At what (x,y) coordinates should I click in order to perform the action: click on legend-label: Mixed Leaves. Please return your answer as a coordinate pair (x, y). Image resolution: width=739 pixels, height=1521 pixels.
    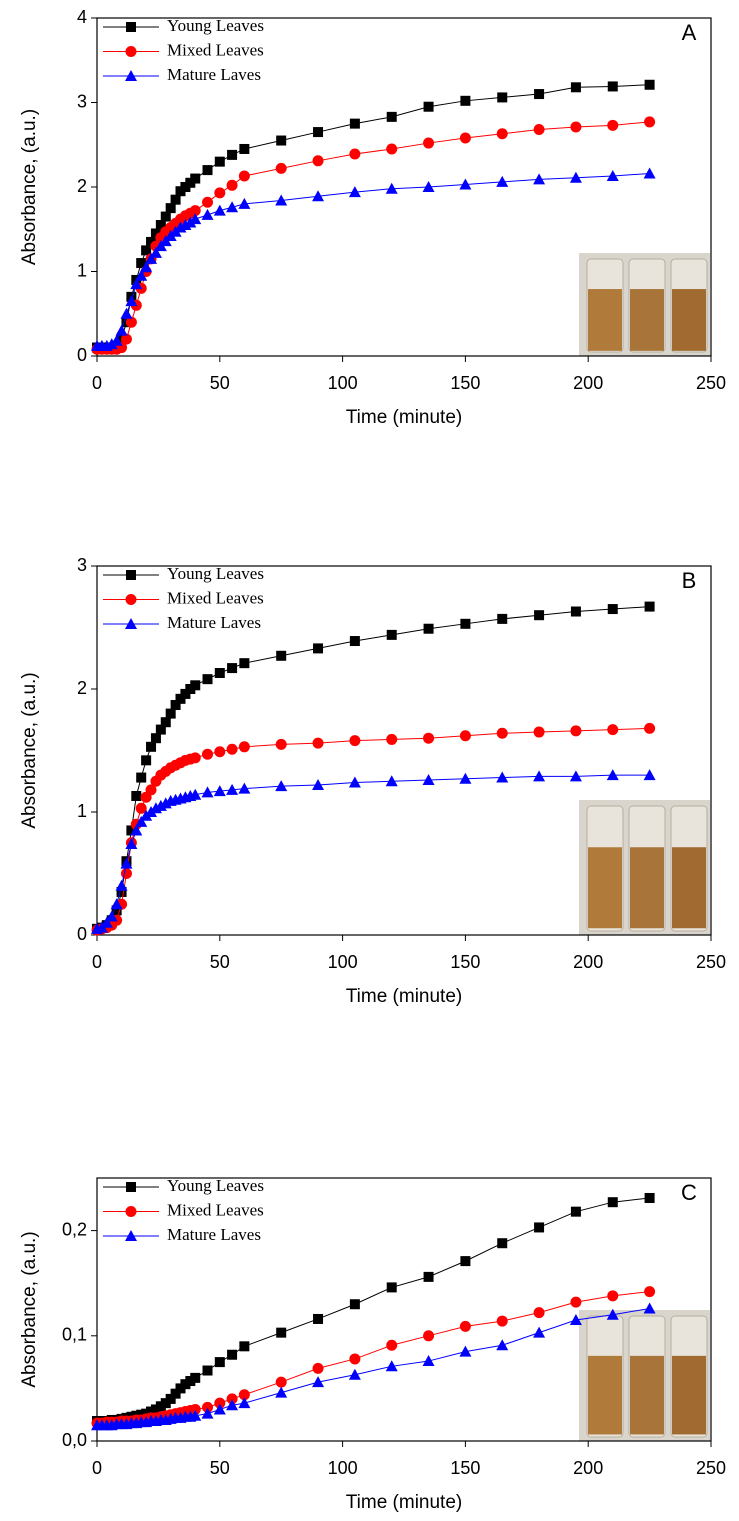
    Looking at the image, I should click on (215, 1209).